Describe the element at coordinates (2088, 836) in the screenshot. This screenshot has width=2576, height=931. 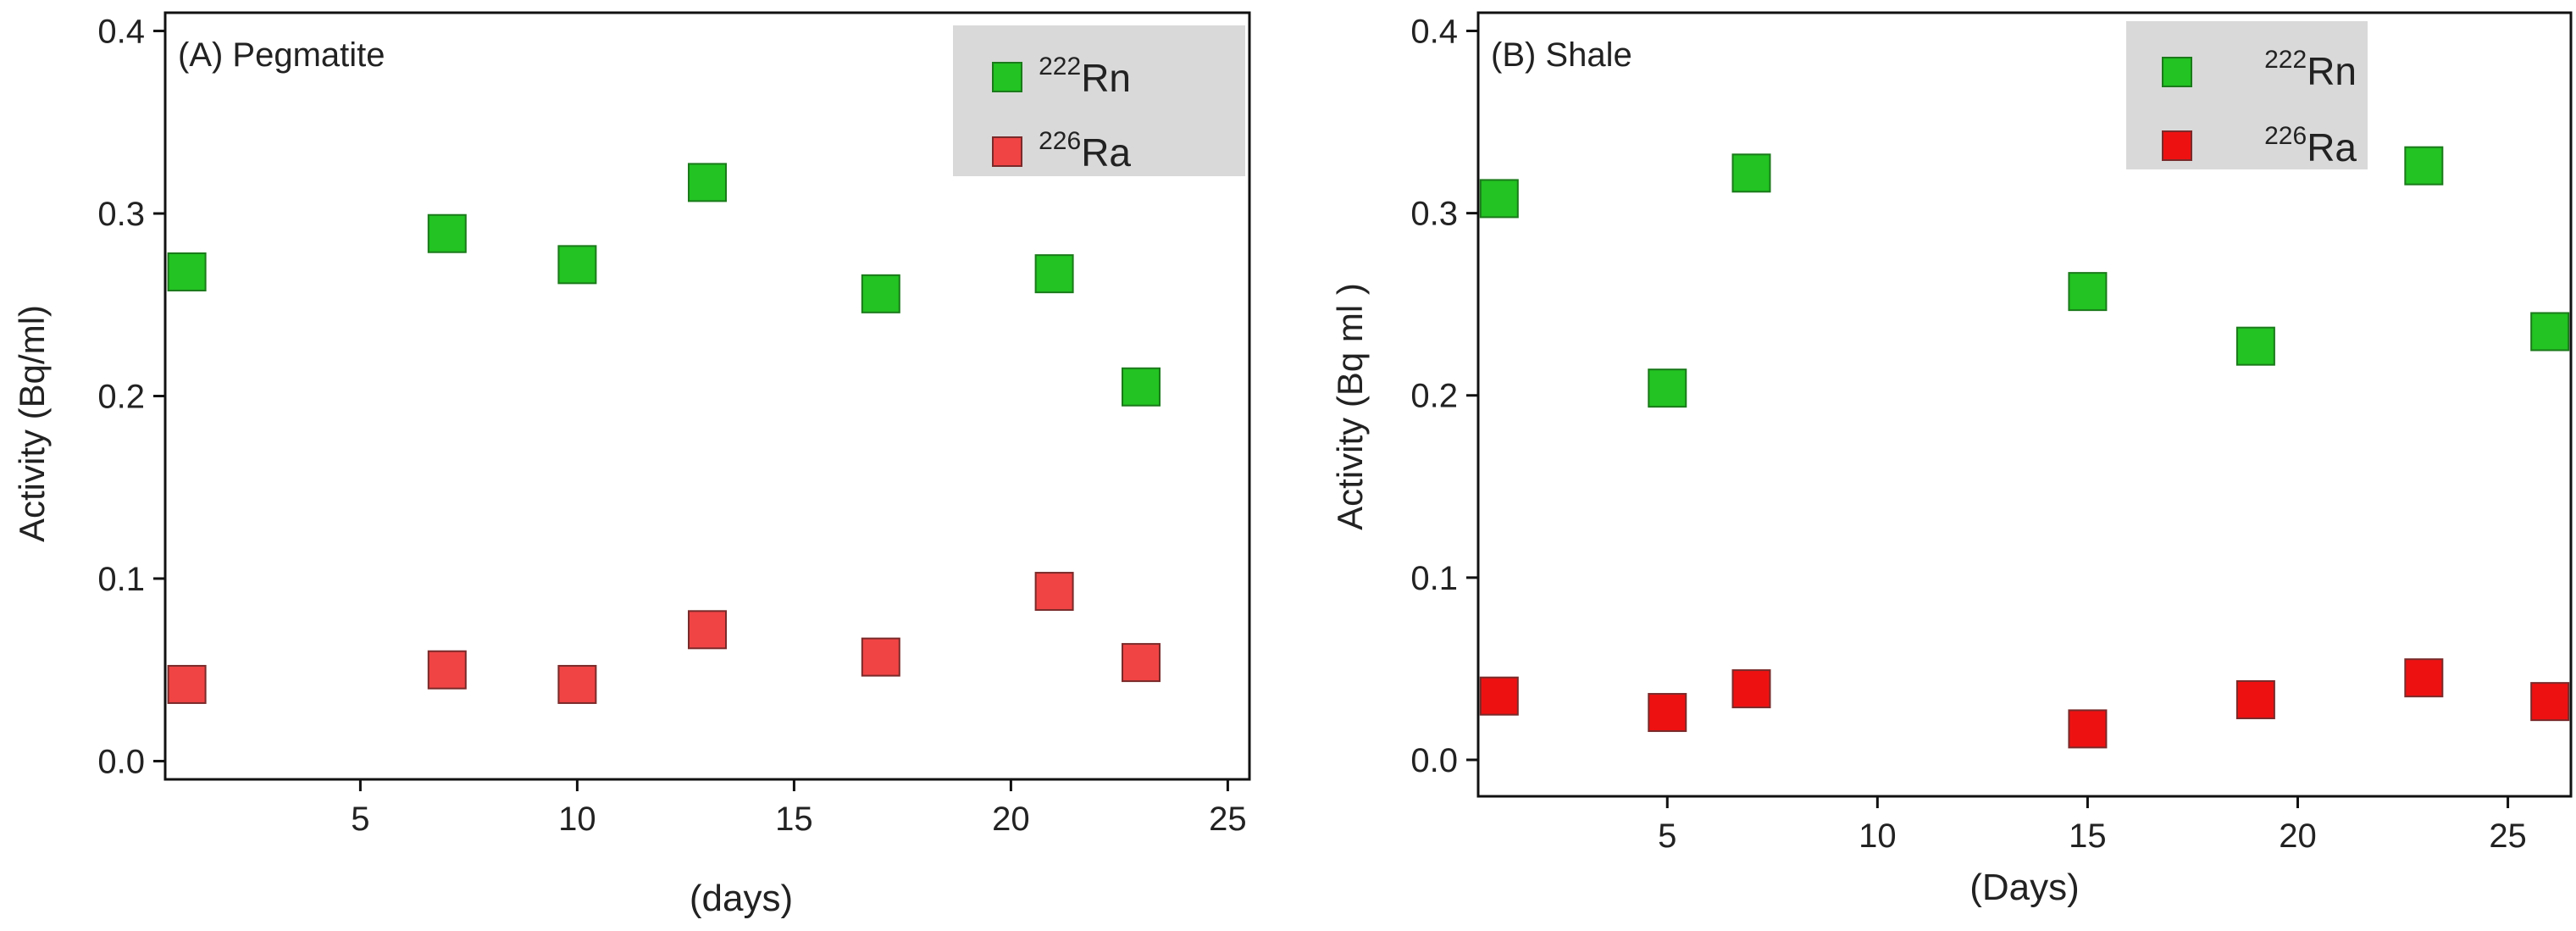
I see `panel-b-x-tick-label: 15` at that location.